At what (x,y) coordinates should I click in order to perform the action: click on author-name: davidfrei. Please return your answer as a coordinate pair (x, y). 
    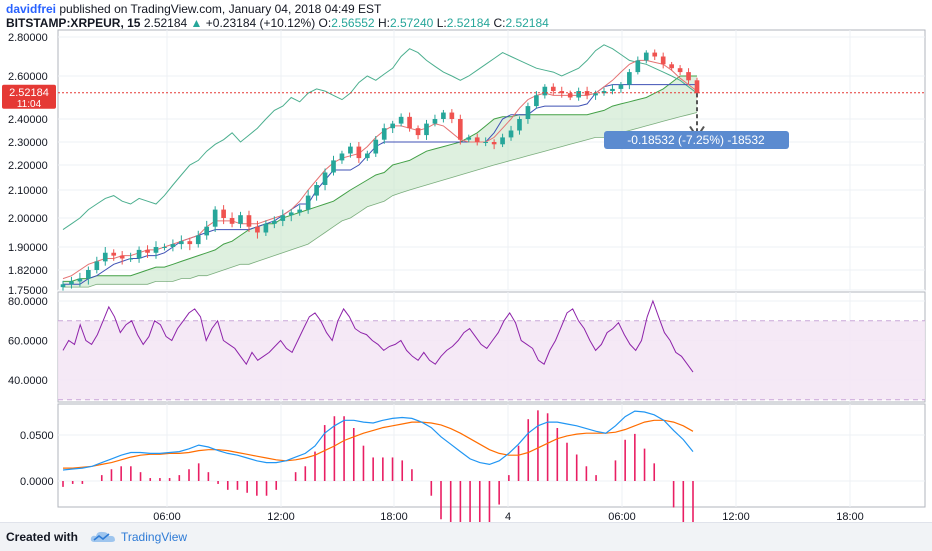
    Looking at the image, I should click on (31, 9).